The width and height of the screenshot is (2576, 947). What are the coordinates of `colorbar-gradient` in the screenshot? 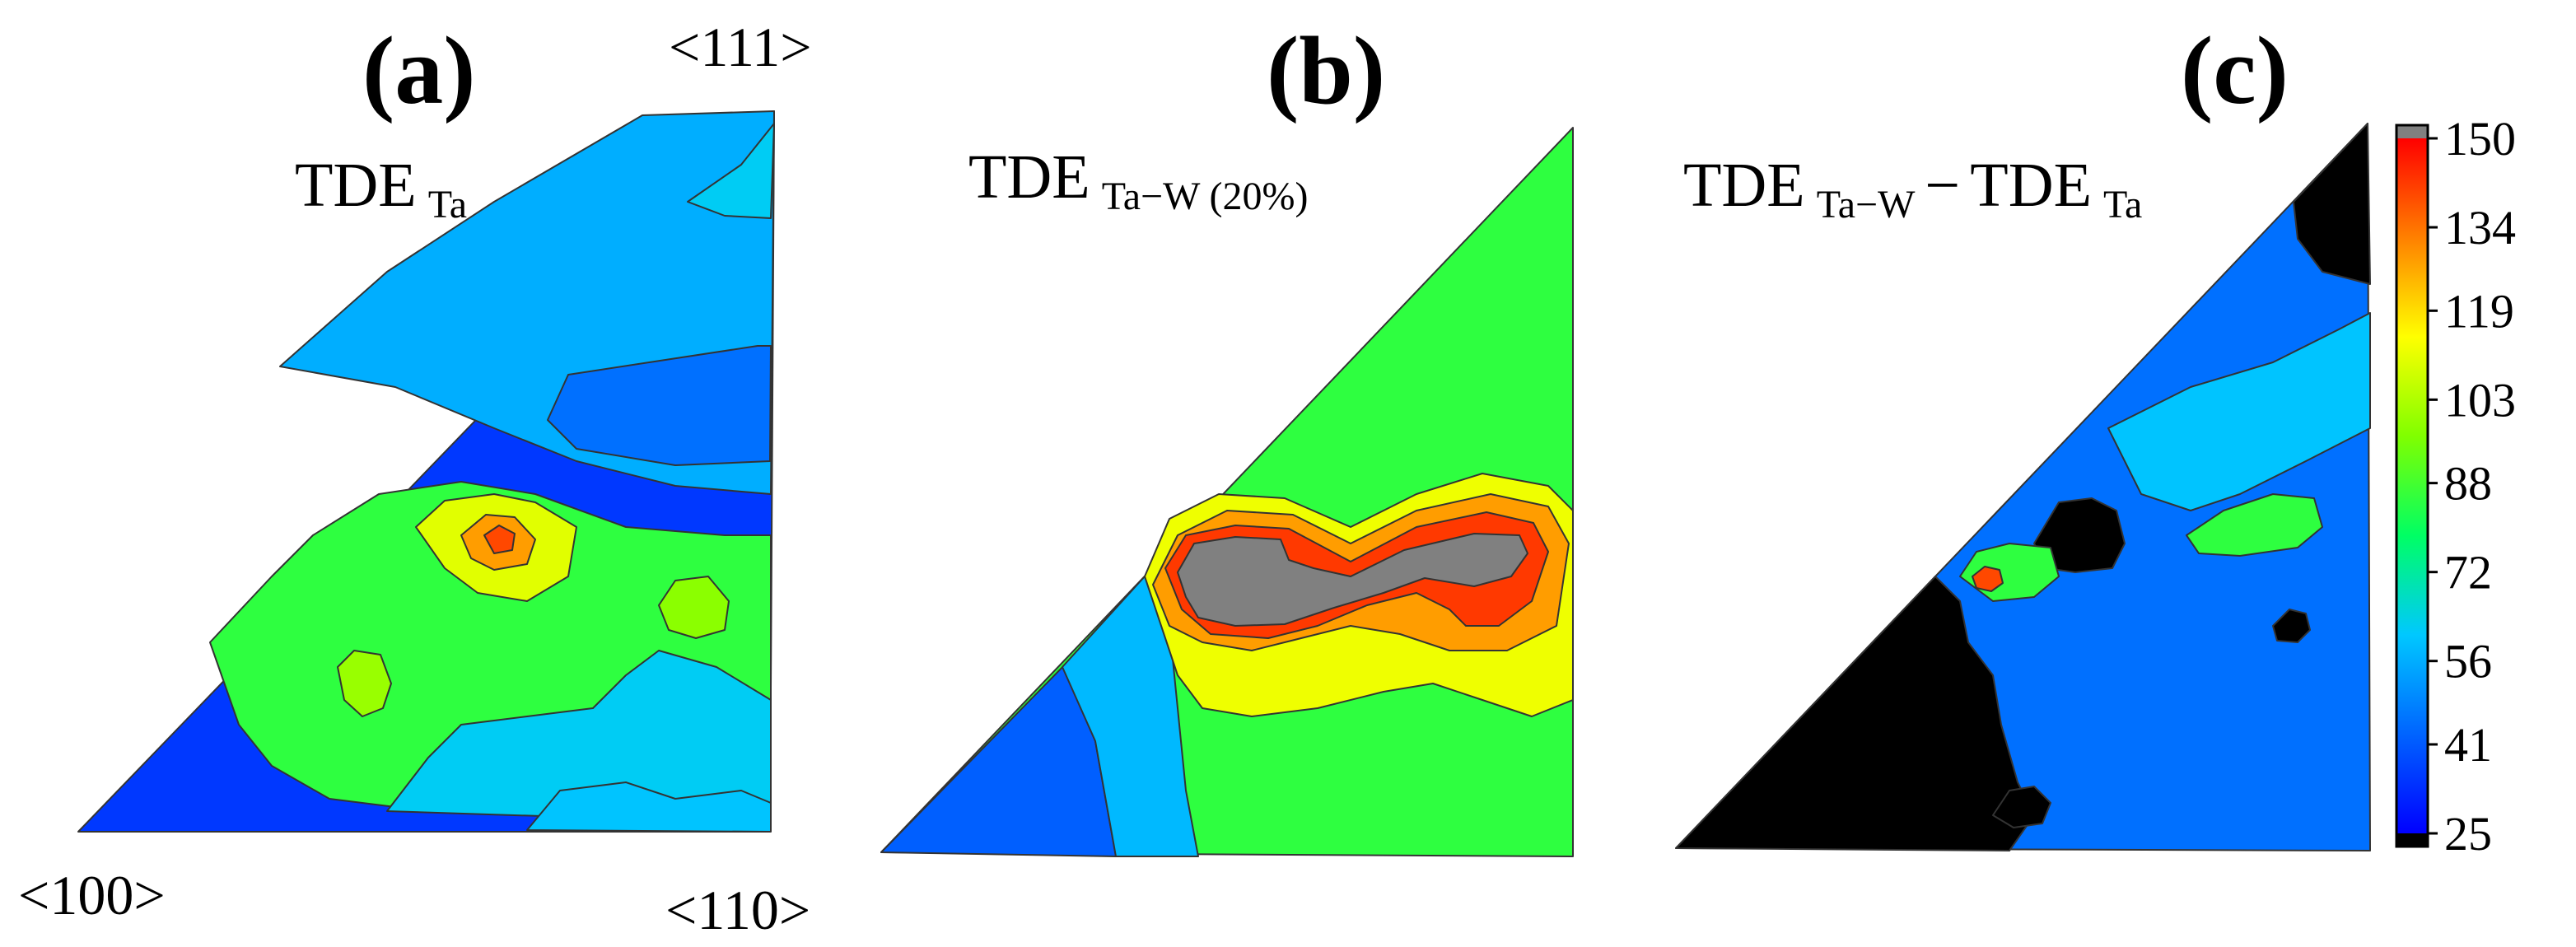 It's located at (2412, 485).